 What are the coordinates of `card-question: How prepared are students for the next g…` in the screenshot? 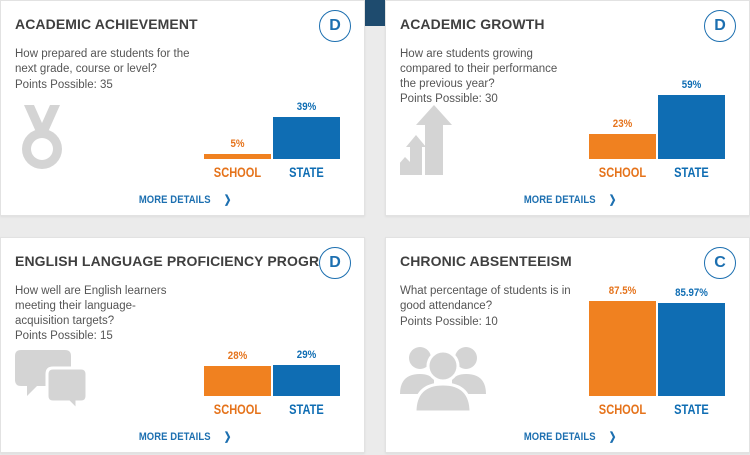 It's located at (102, 61).